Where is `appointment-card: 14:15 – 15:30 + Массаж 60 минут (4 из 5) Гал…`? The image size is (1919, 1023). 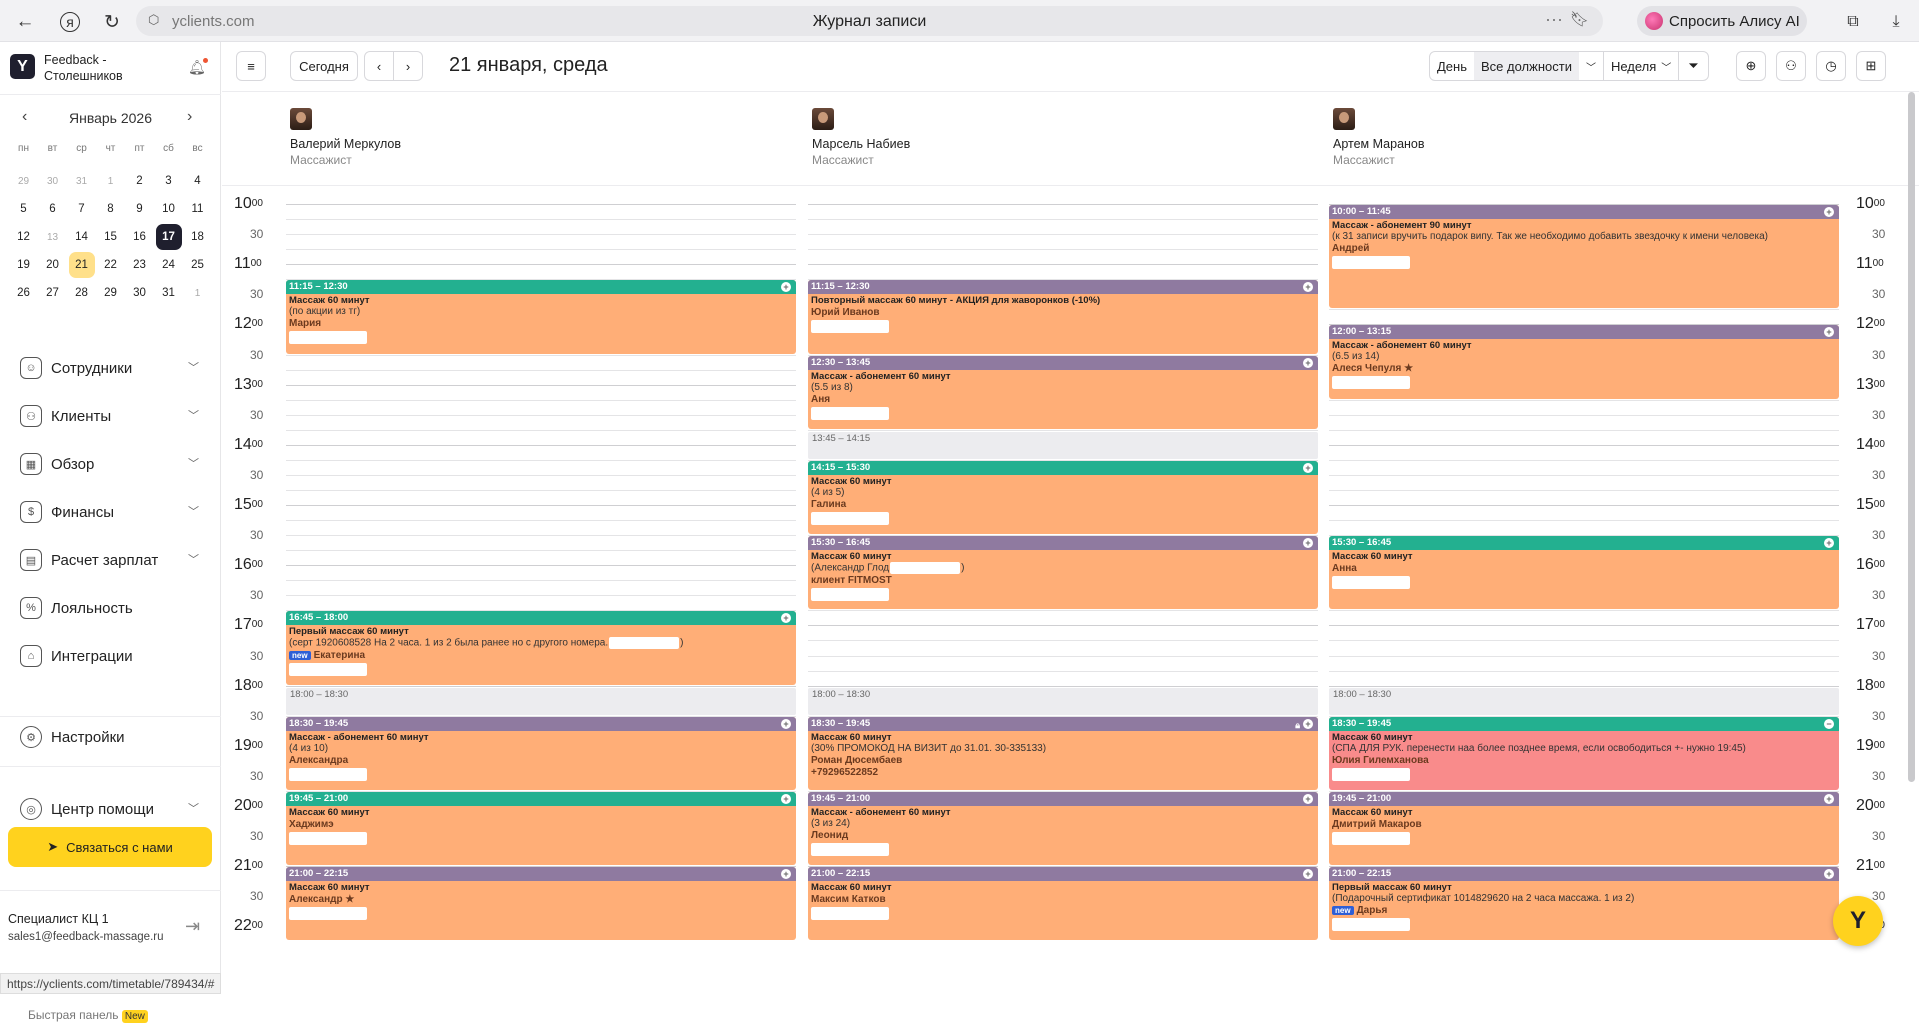 appointment-card: 14:15 – 15:30 + Массаж 60 минут (4 из 5) Гал… is located at coordinates (1063, 497).